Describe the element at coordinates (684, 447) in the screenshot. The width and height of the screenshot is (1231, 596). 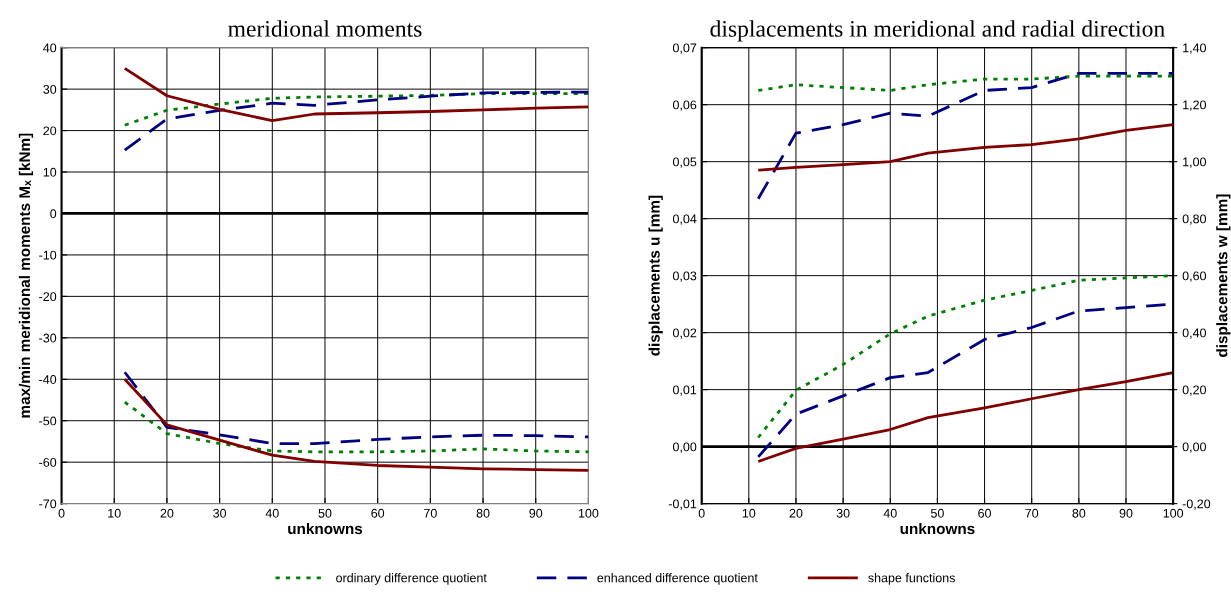
I see `y-tick-label: 0,00` at that location.